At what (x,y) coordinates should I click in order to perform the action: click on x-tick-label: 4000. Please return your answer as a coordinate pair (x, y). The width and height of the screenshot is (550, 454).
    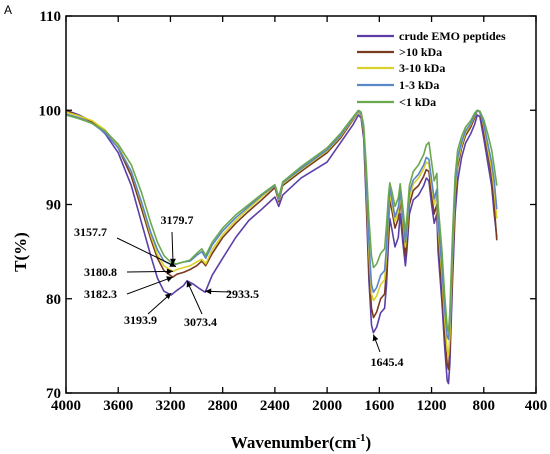
    Looking at the image, I should click on (66, 406).